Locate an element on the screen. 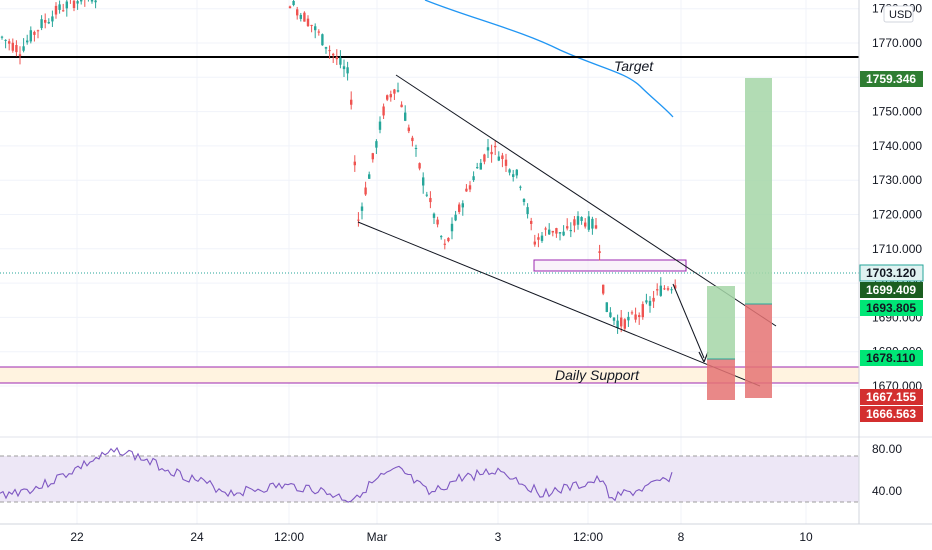 The height and width of the screenshot is (550, 932). price-tick: 1750.000 is located at coordinates (897, 112).